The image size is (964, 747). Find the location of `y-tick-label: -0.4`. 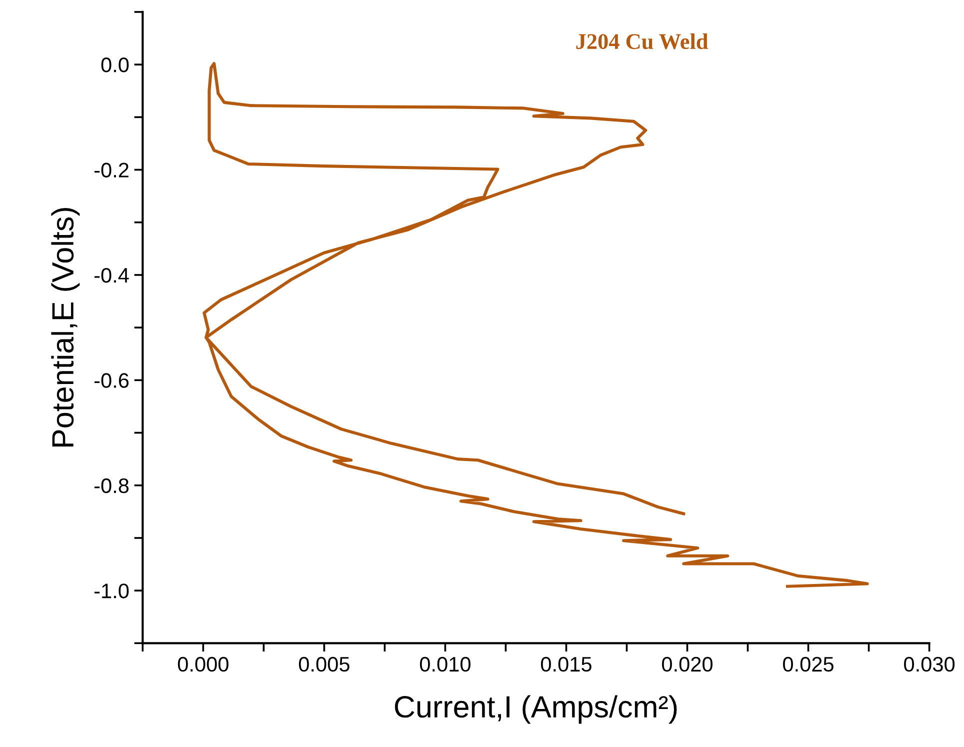

y-tick-label: -0.4 is located at coordinates (111, 275).